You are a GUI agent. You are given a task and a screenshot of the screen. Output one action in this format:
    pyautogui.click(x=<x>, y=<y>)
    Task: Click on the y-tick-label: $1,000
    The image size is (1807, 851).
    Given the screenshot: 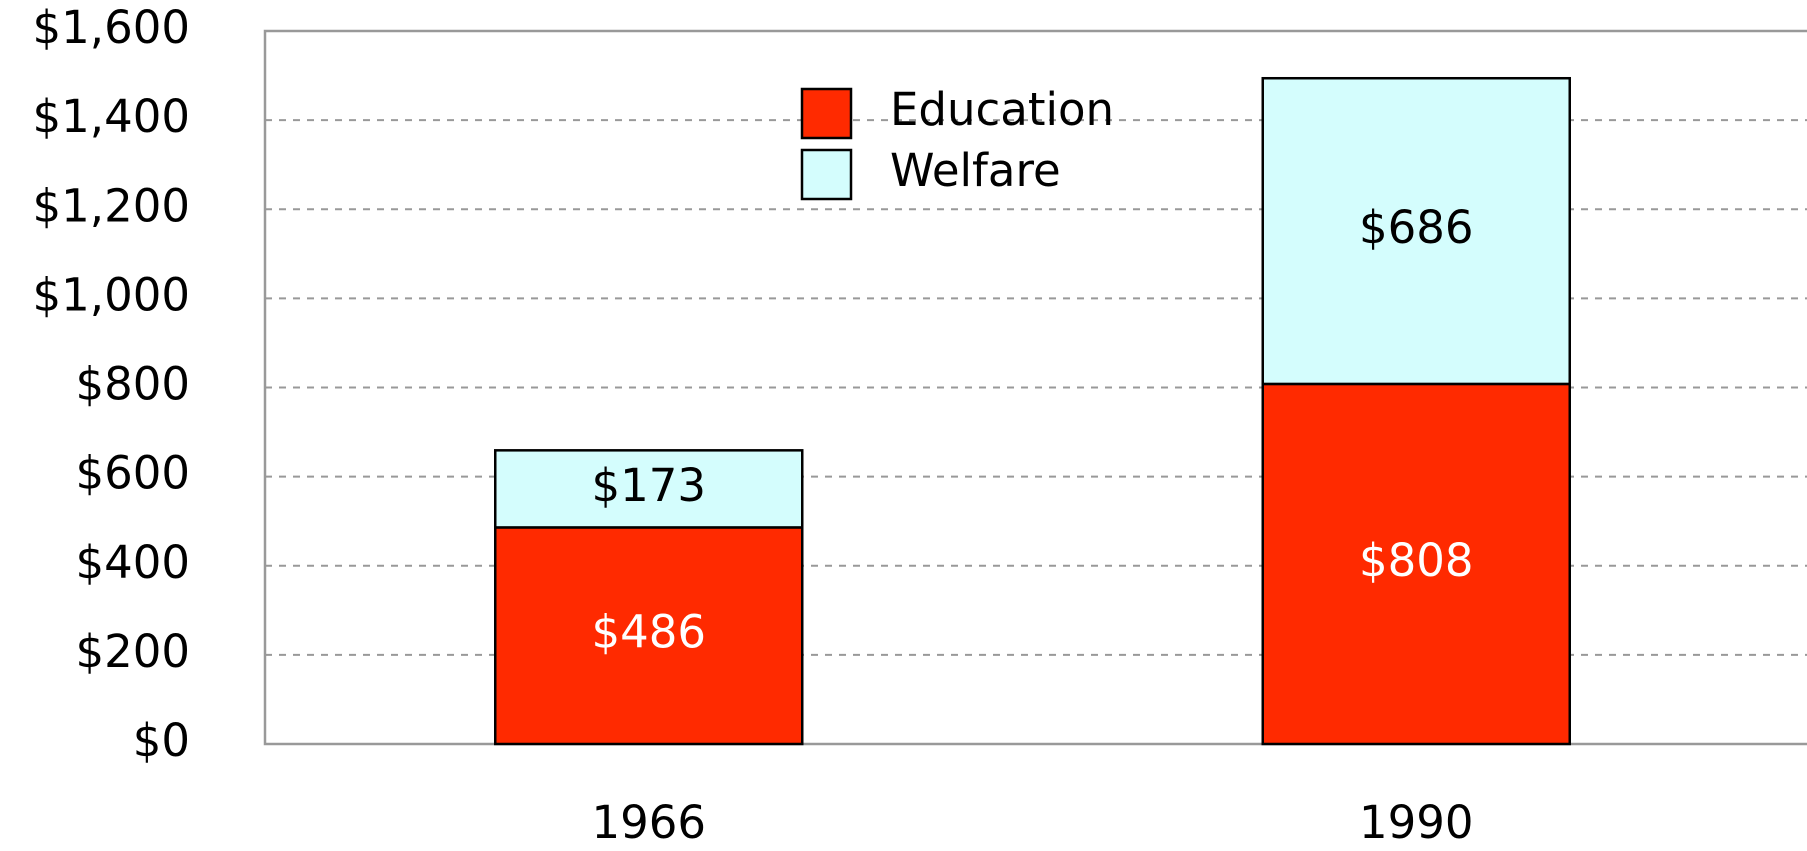 What is the action you would take?
    pyautogui.click(x=111, y=294)
    